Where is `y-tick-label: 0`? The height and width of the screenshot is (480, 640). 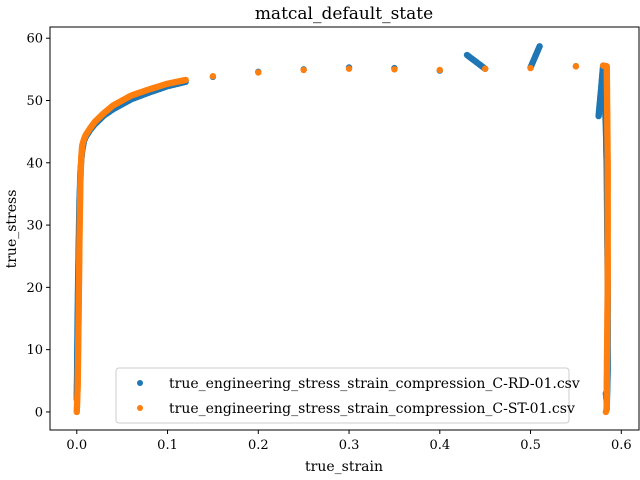
y-tick-label: 0 is located at coordinates (39, 412).